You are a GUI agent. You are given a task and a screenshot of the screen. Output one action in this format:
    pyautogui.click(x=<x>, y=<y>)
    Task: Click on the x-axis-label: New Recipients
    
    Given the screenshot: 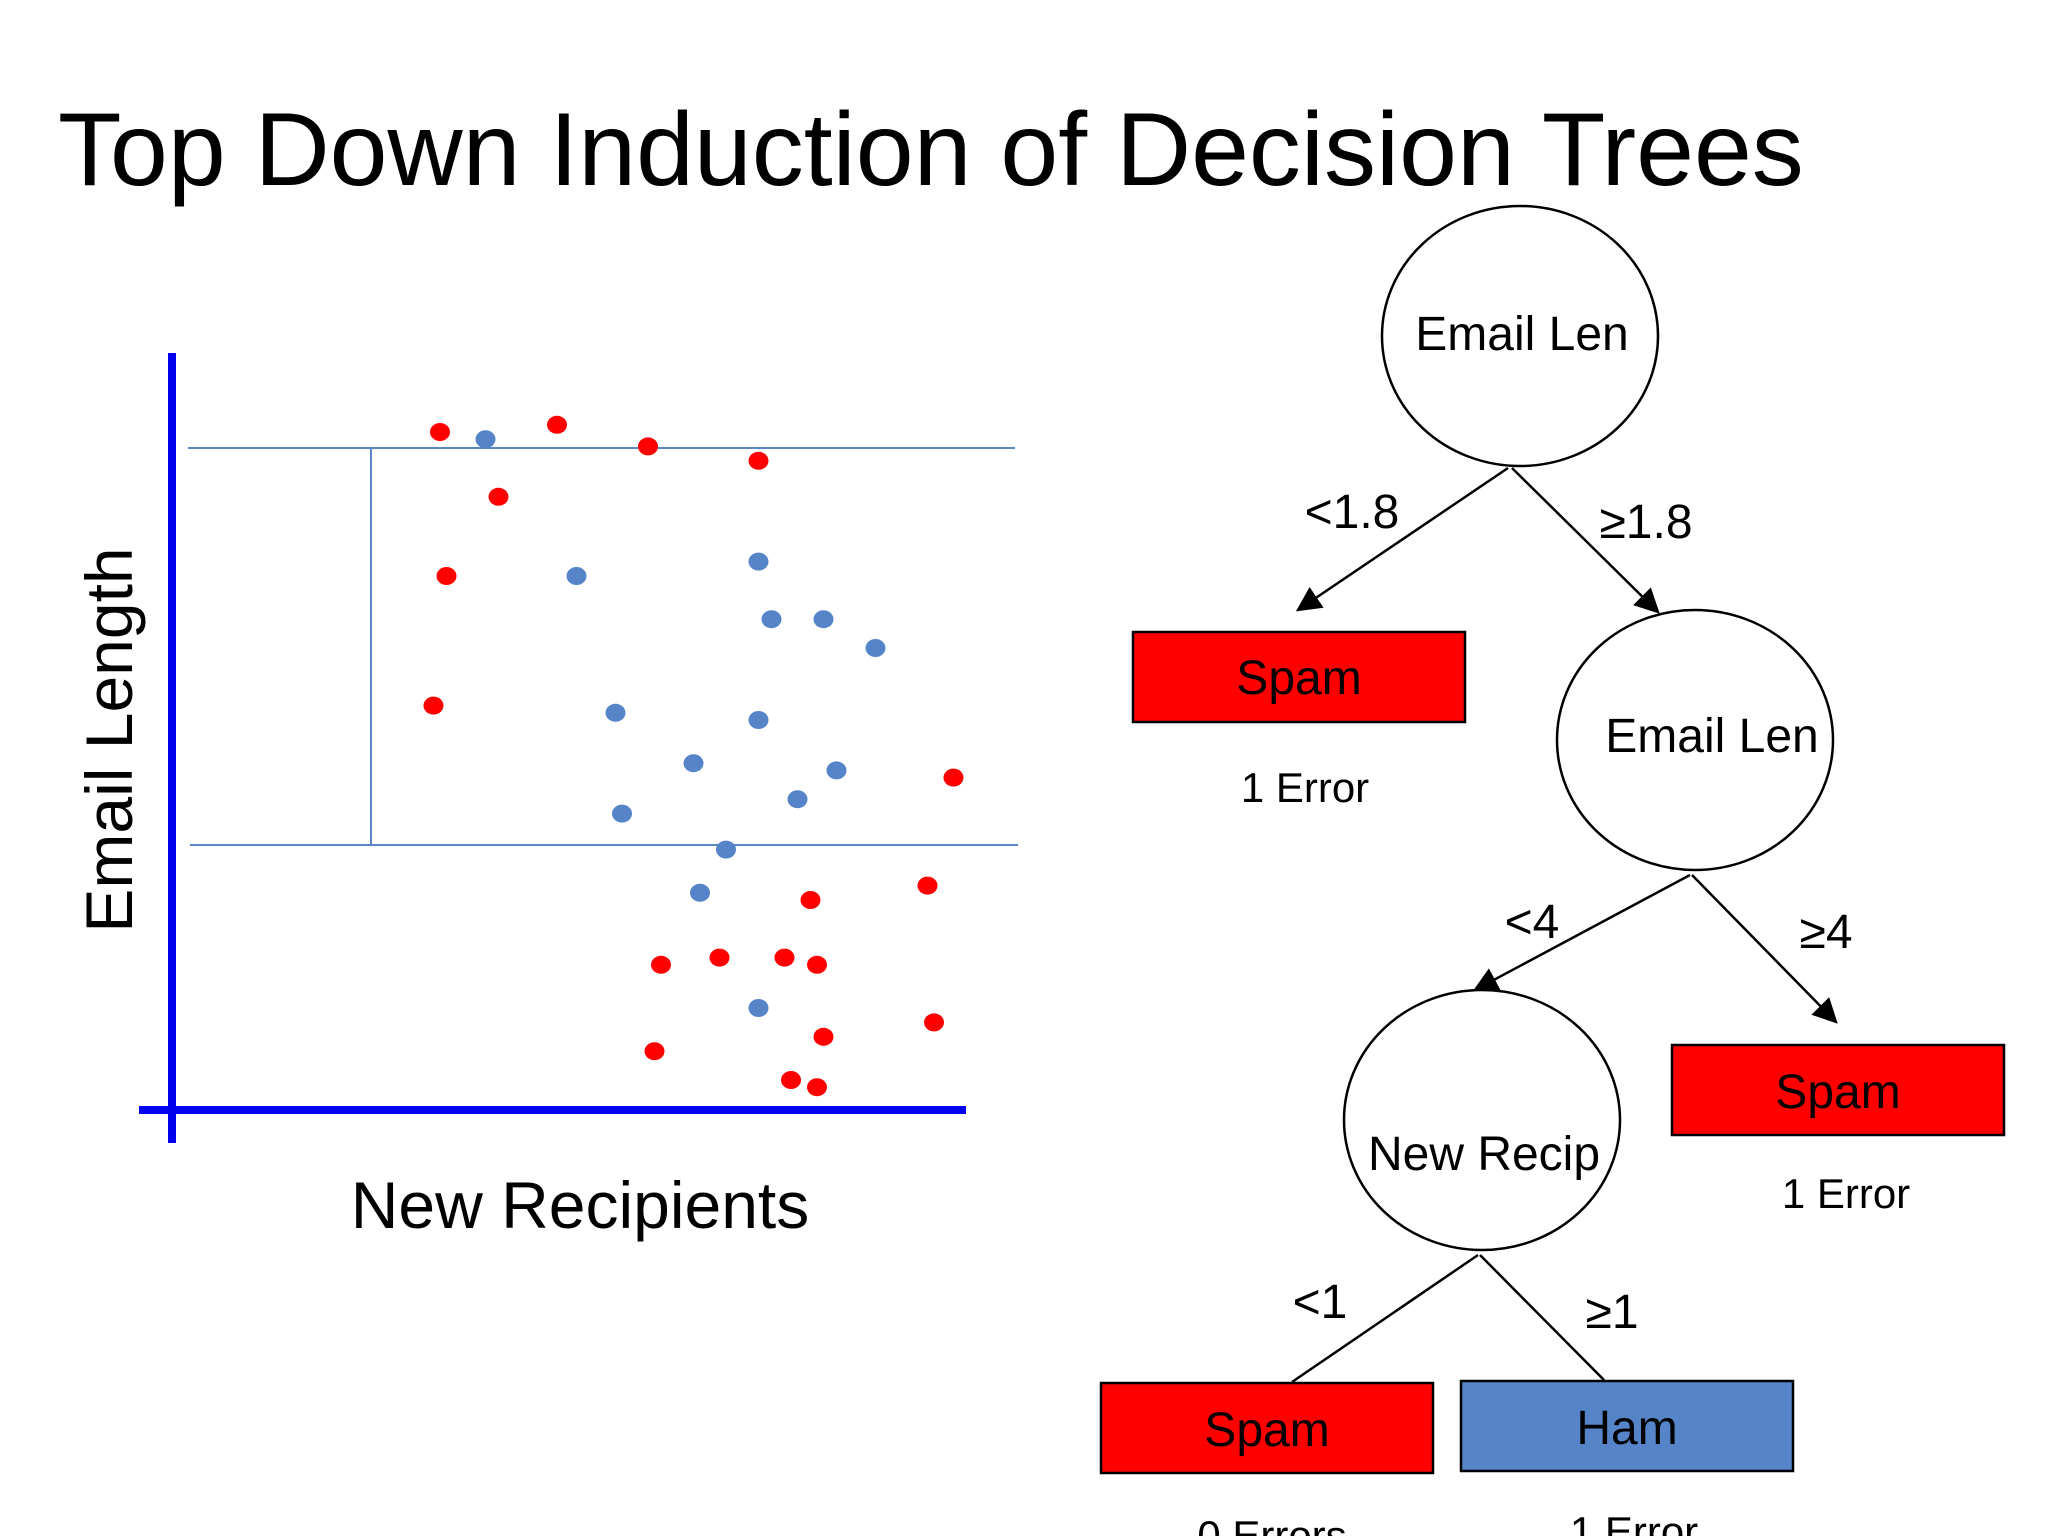 What is the action you would take?
    pyautogui.click(x=580, y=1205)
    